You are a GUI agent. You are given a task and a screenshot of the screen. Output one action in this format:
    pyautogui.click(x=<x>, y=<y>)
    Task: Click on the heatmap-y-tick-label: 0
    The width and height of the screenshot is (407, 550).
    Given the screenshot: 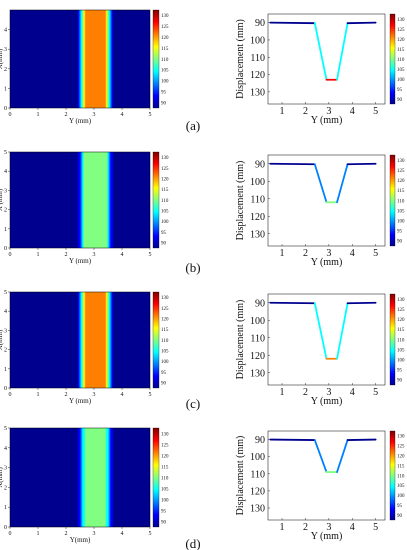 What is the action you would take?
    pyautogui.click(x=5, y=109)
    